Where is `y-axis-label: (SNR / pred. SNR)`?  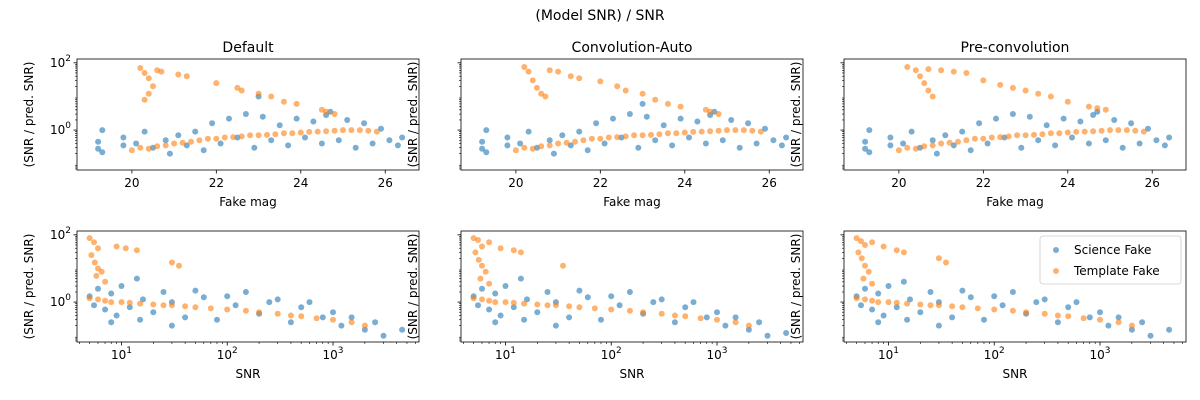
y-axis-label: (SNR / pred. SNR) is located at coordinates (413, 115).